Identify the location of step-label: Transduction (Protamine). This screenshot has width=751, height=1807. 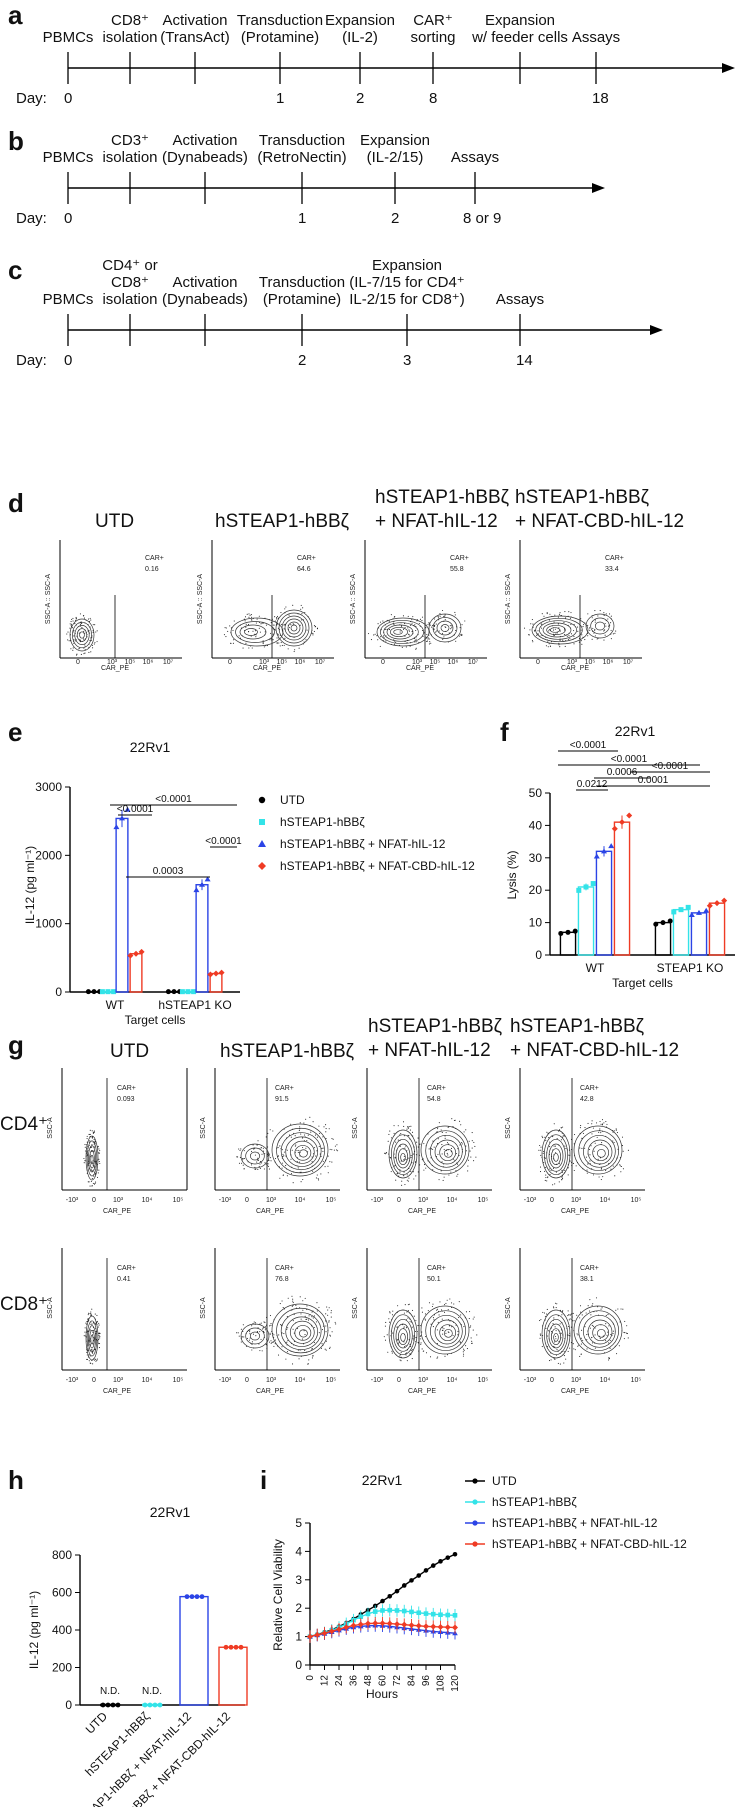
(280, 29).